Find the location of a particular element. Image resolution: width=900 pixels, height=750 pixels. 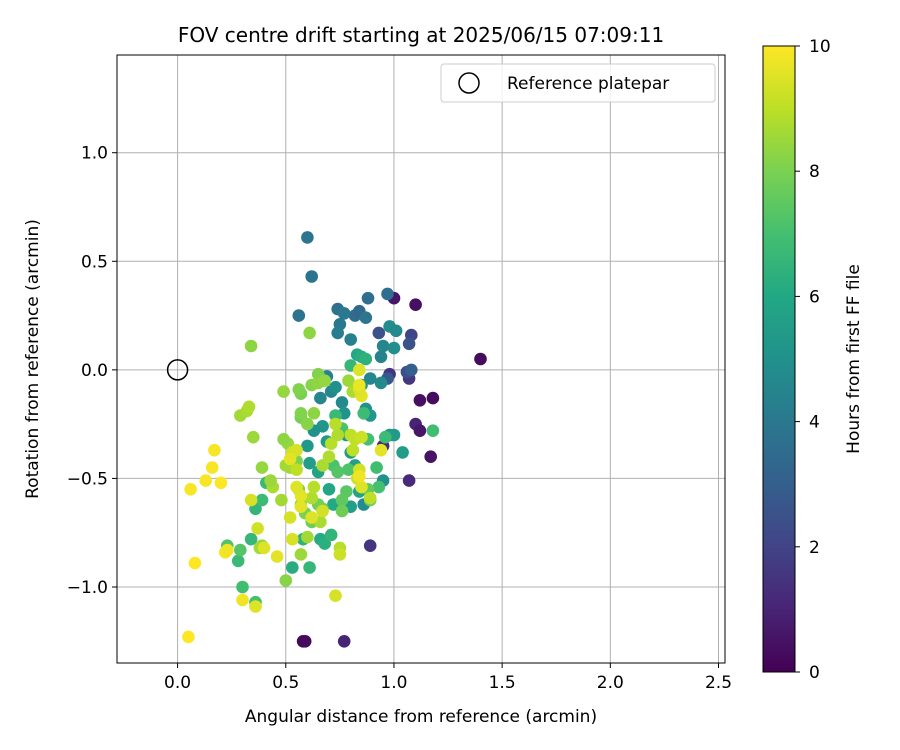

colorbar: 0 2 4 6 8 10 Hours from first FF file is located at coordinates (813, 360).